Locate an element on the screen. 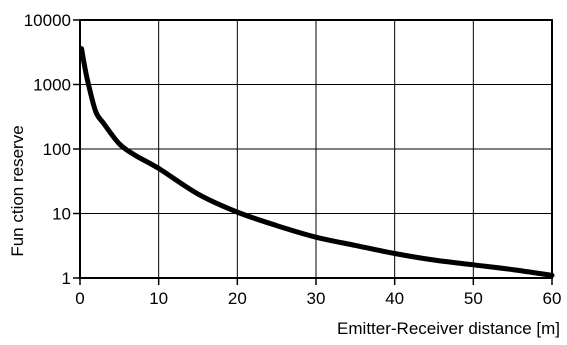  x-tick-label: 0 is located at coordinates (79, 298).